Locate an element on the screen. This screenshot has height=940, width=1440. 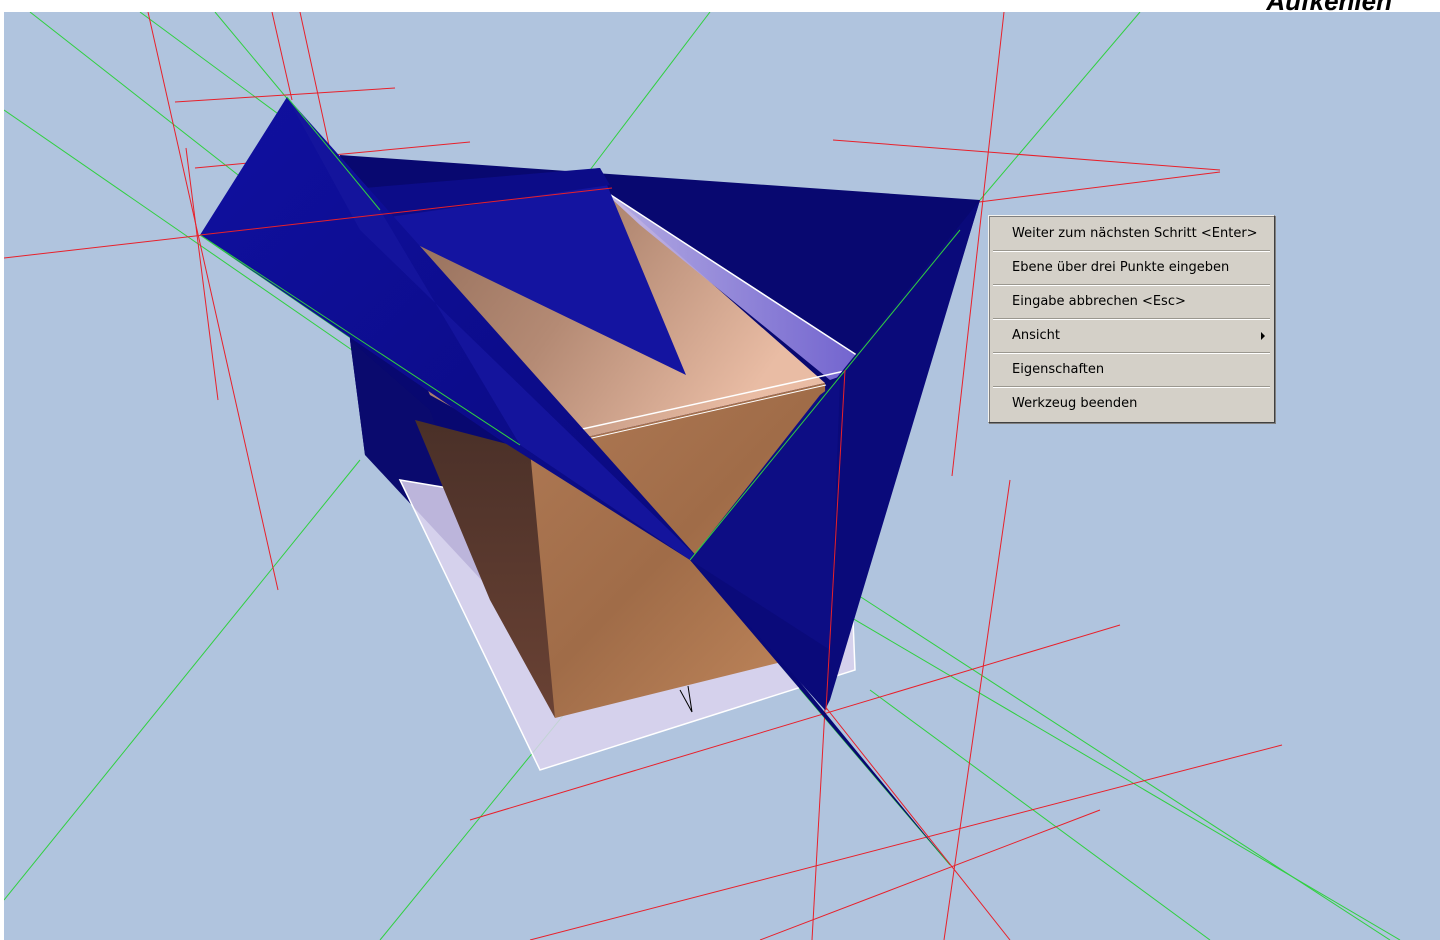
menu-item-next-step: Weiter zum nächsten Schritt <Enter> is located at coordinates (1131, 234).